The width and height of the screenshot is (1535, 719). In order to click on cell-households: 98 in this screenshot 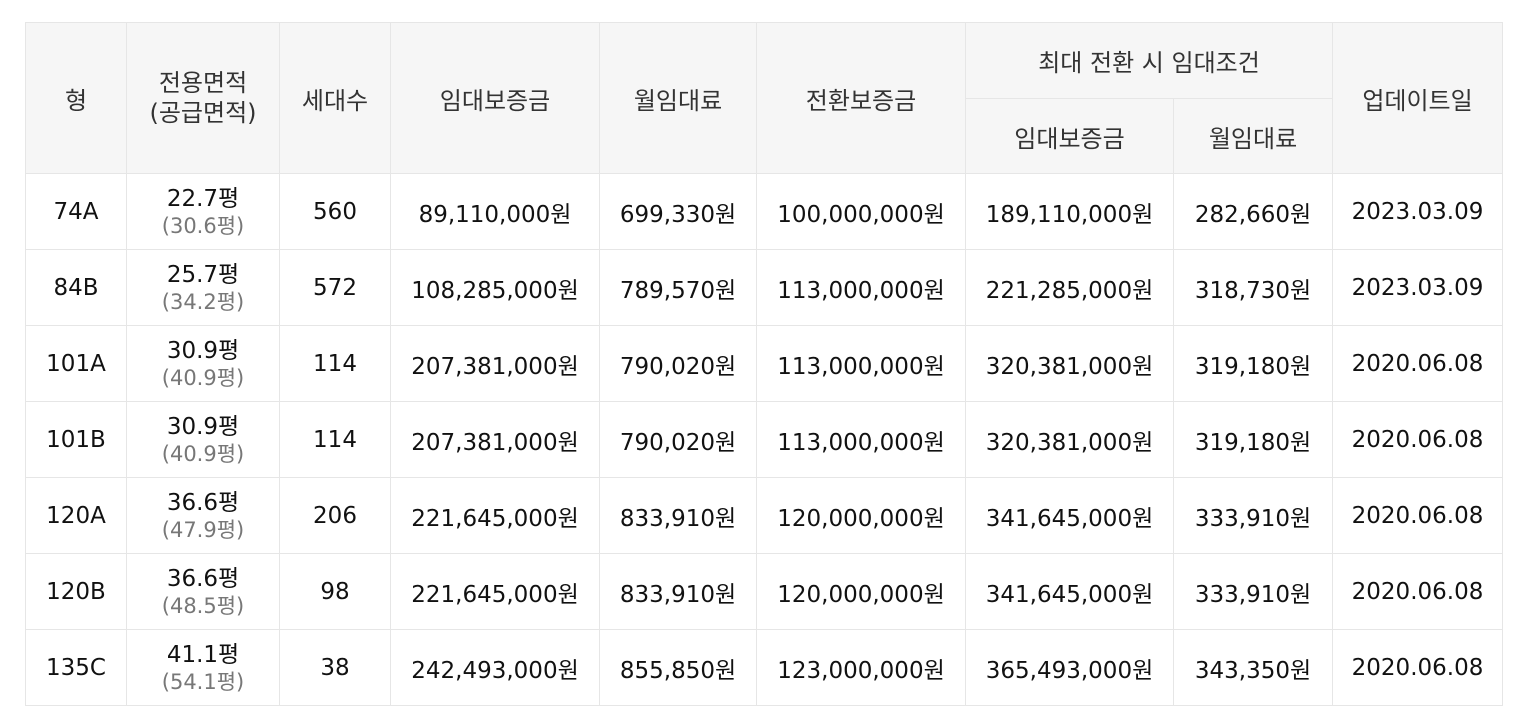, I will do `click(335, 591)`.